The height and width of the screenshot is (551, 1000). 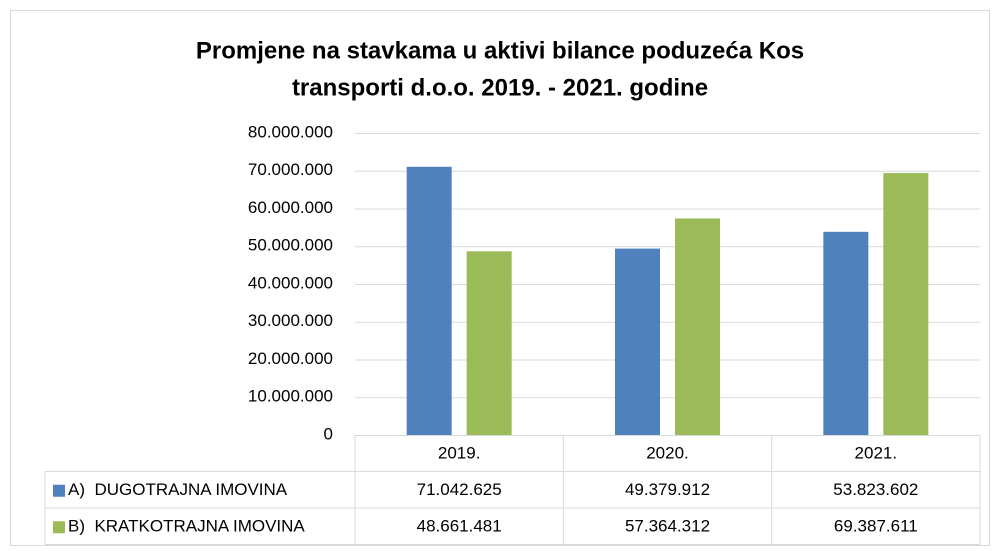 What do you see at coordinates (667, 526) in the screenshot?
I see `table-value: 57.364.312` at bounding box center [667, 526].